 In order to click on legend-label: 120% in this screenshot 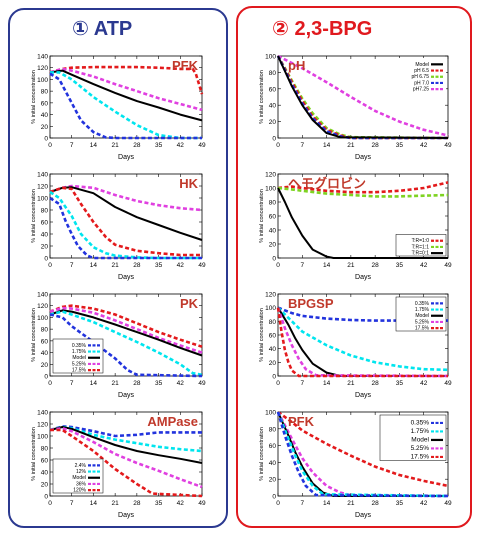, I will do `click(79, 491)`.